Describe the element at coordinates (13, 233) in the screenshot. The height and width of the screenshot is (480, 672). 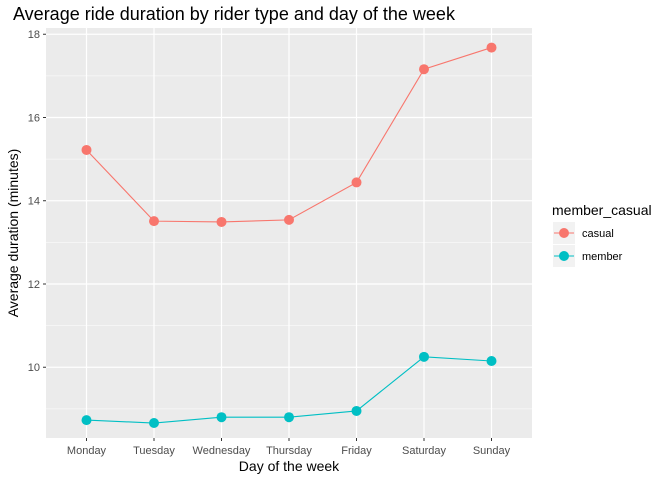
I see `y-axis-title: Average duration (minutes)` at that location.